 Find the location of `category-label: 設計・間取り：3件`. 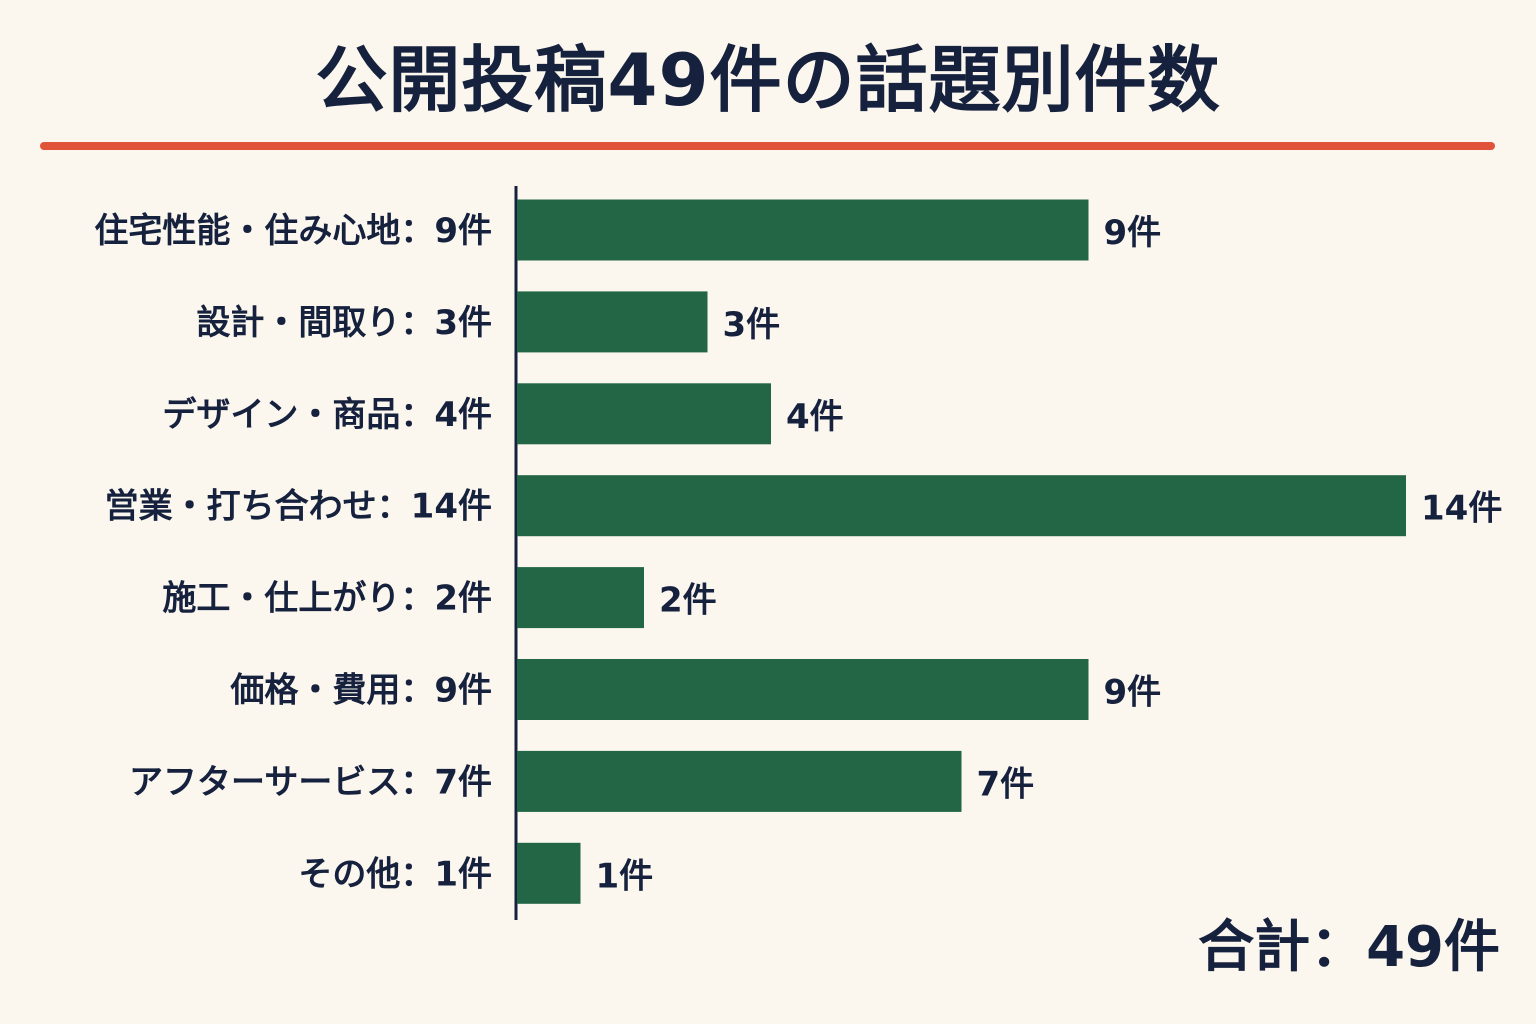

category-label: 設計・間取り：3件 is located at coordinates (344, 323).